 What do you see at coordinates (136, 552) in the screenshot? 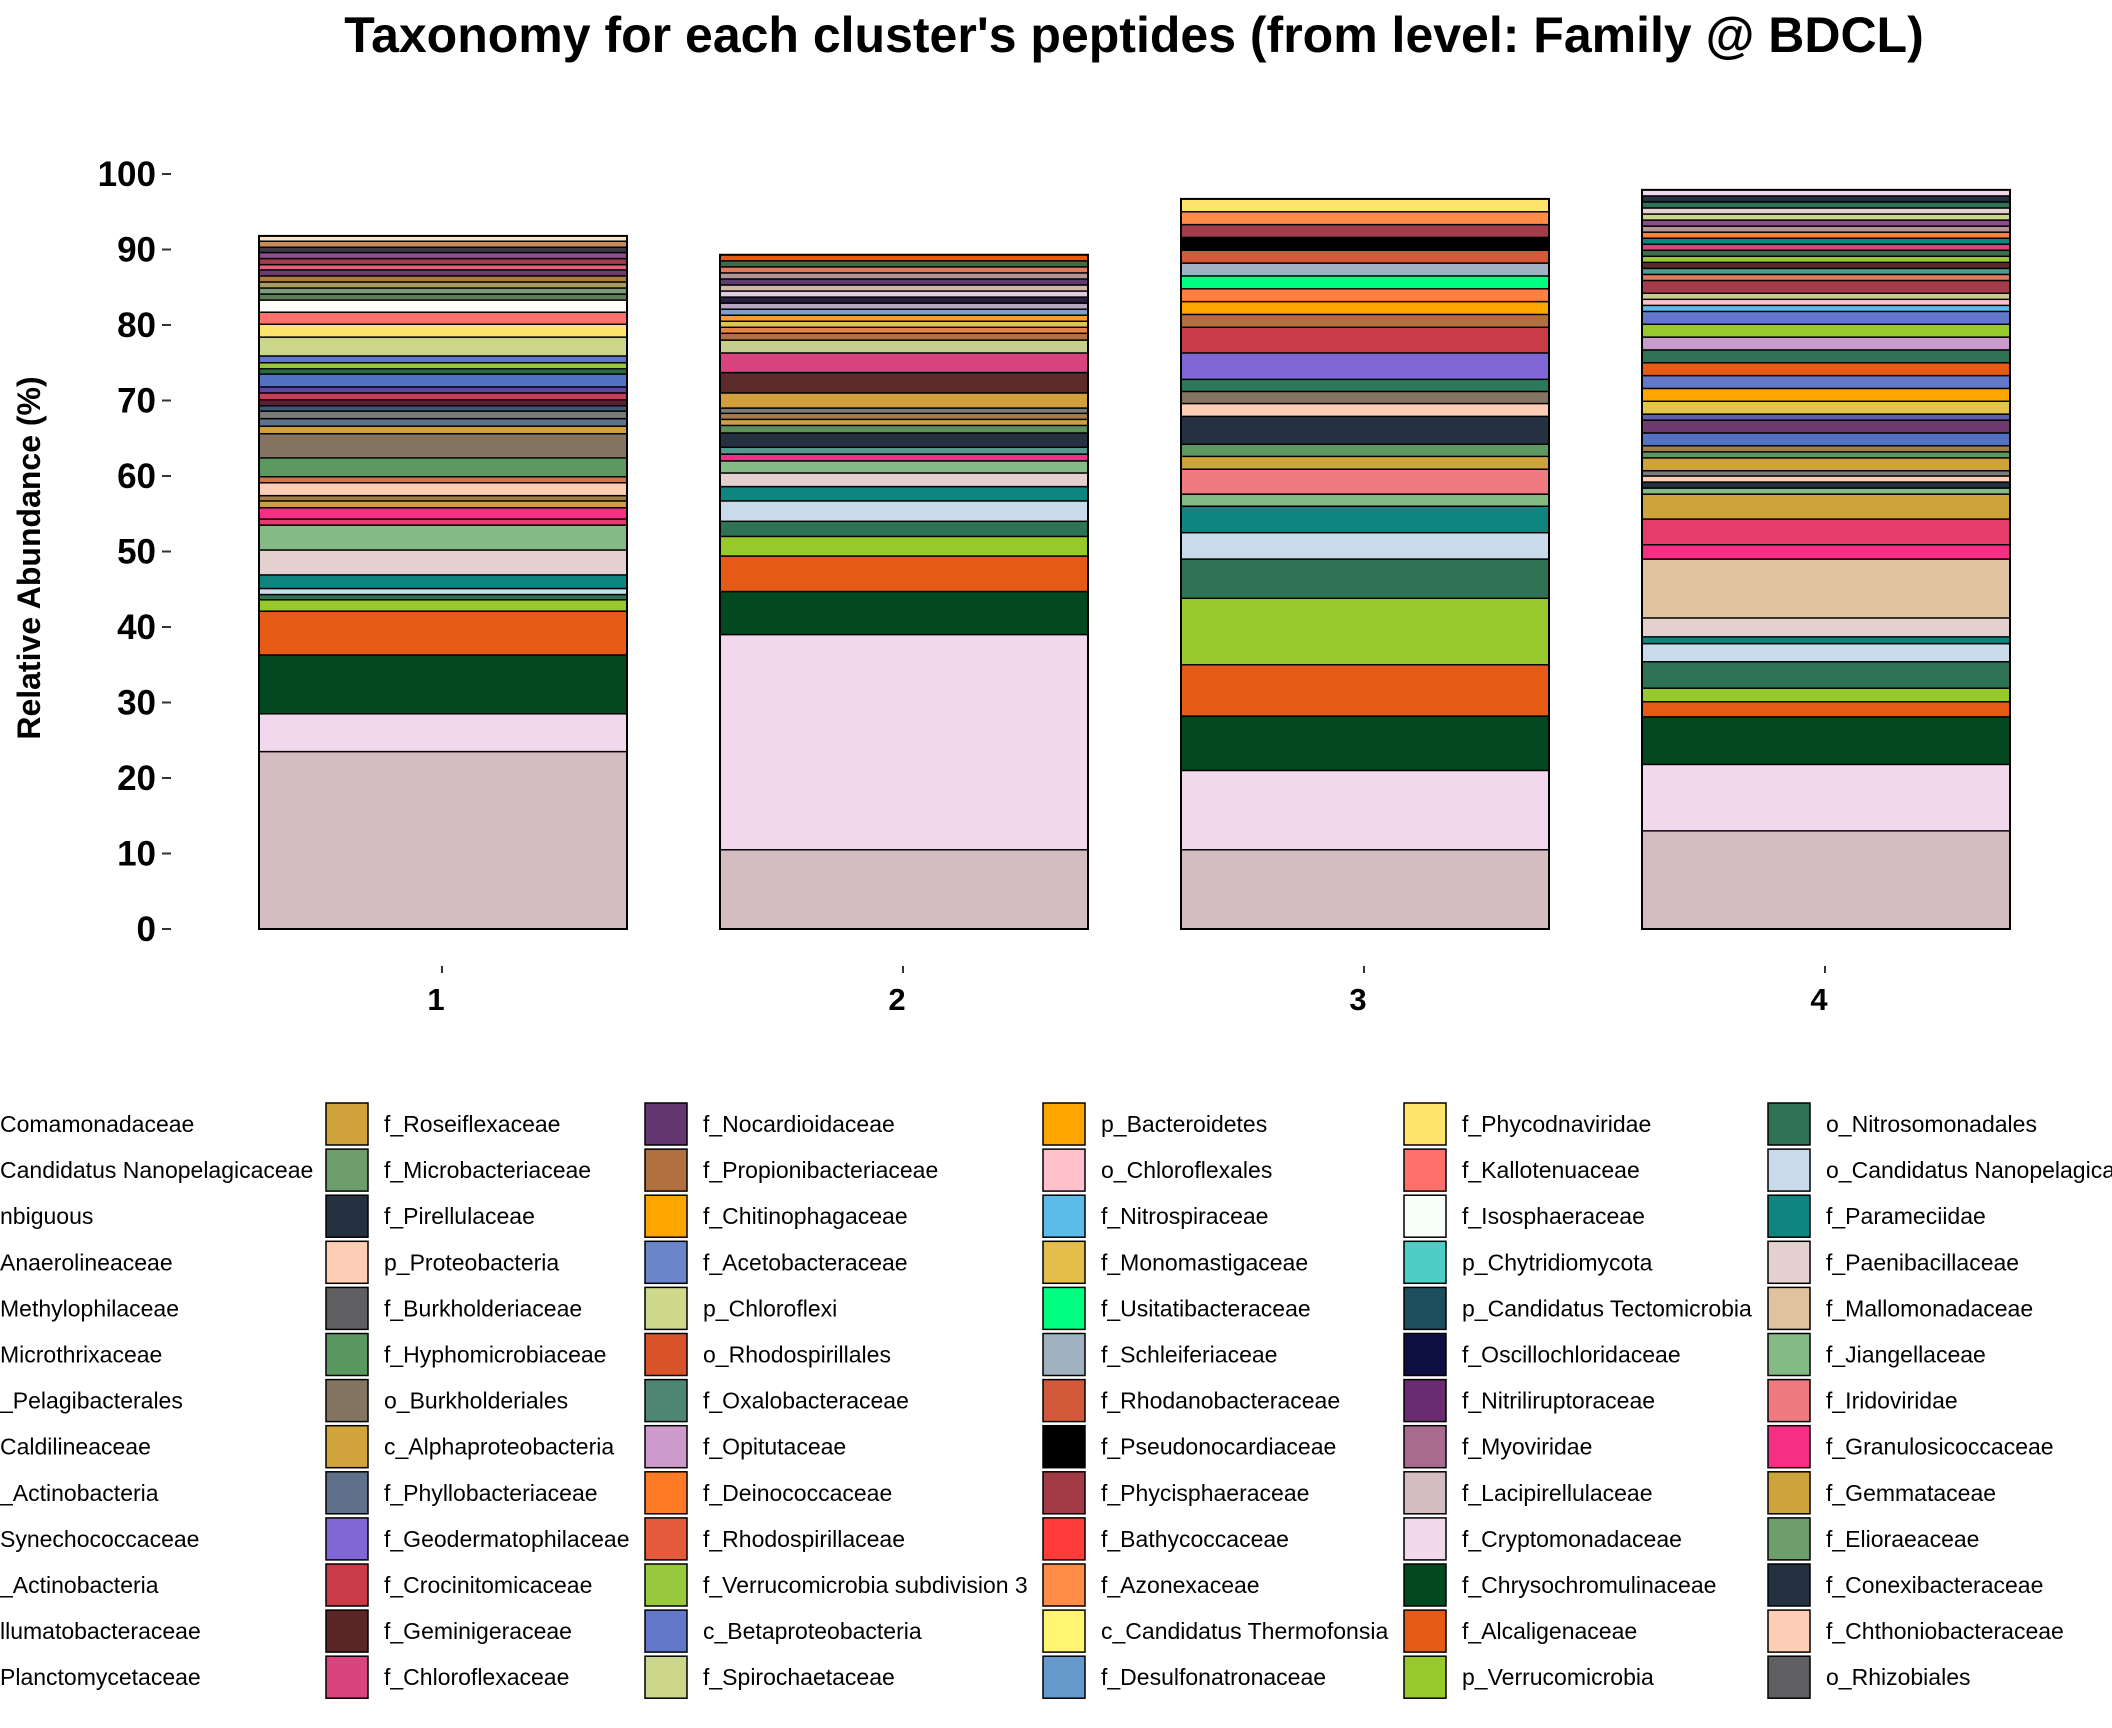
I see `y-tick-label: 50` at bounding box center [136, 552].